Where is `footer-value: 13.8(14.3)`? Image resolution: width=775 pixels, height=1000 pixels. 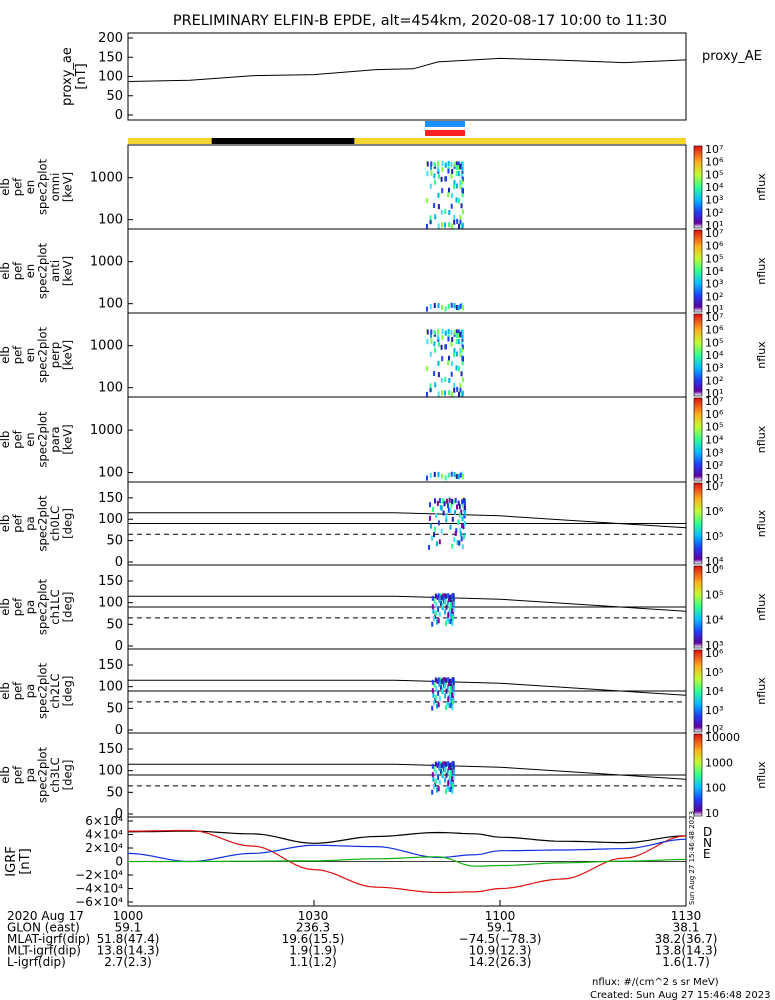
footer-value: 13.8(14.3) is located at coordinates (128, 951).